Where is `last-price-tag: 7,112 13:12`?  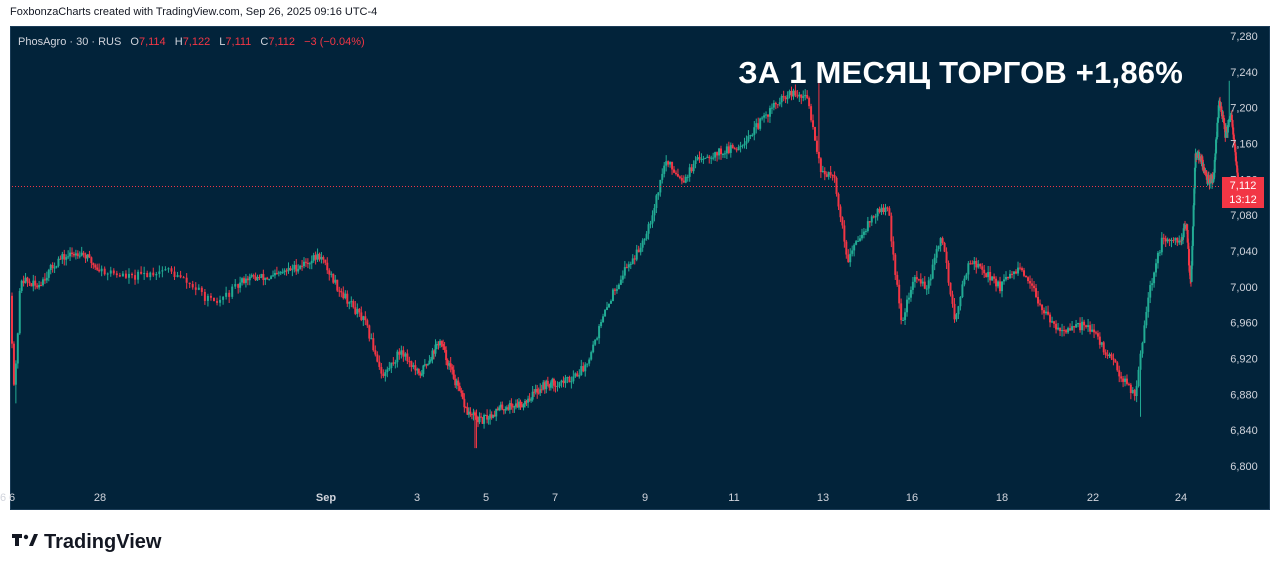
last-price-tag: 7,112 13:12 is located at coordinates (1243, 192).